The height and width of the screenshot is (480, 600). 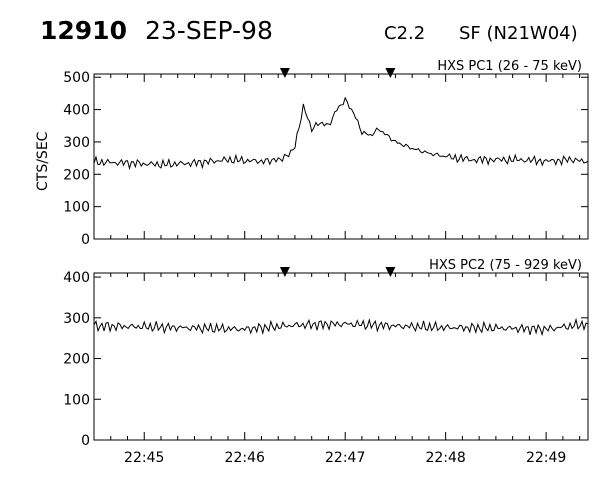 I want to click on y-tick-label-1-4: 400, so click(x=76, y=111).